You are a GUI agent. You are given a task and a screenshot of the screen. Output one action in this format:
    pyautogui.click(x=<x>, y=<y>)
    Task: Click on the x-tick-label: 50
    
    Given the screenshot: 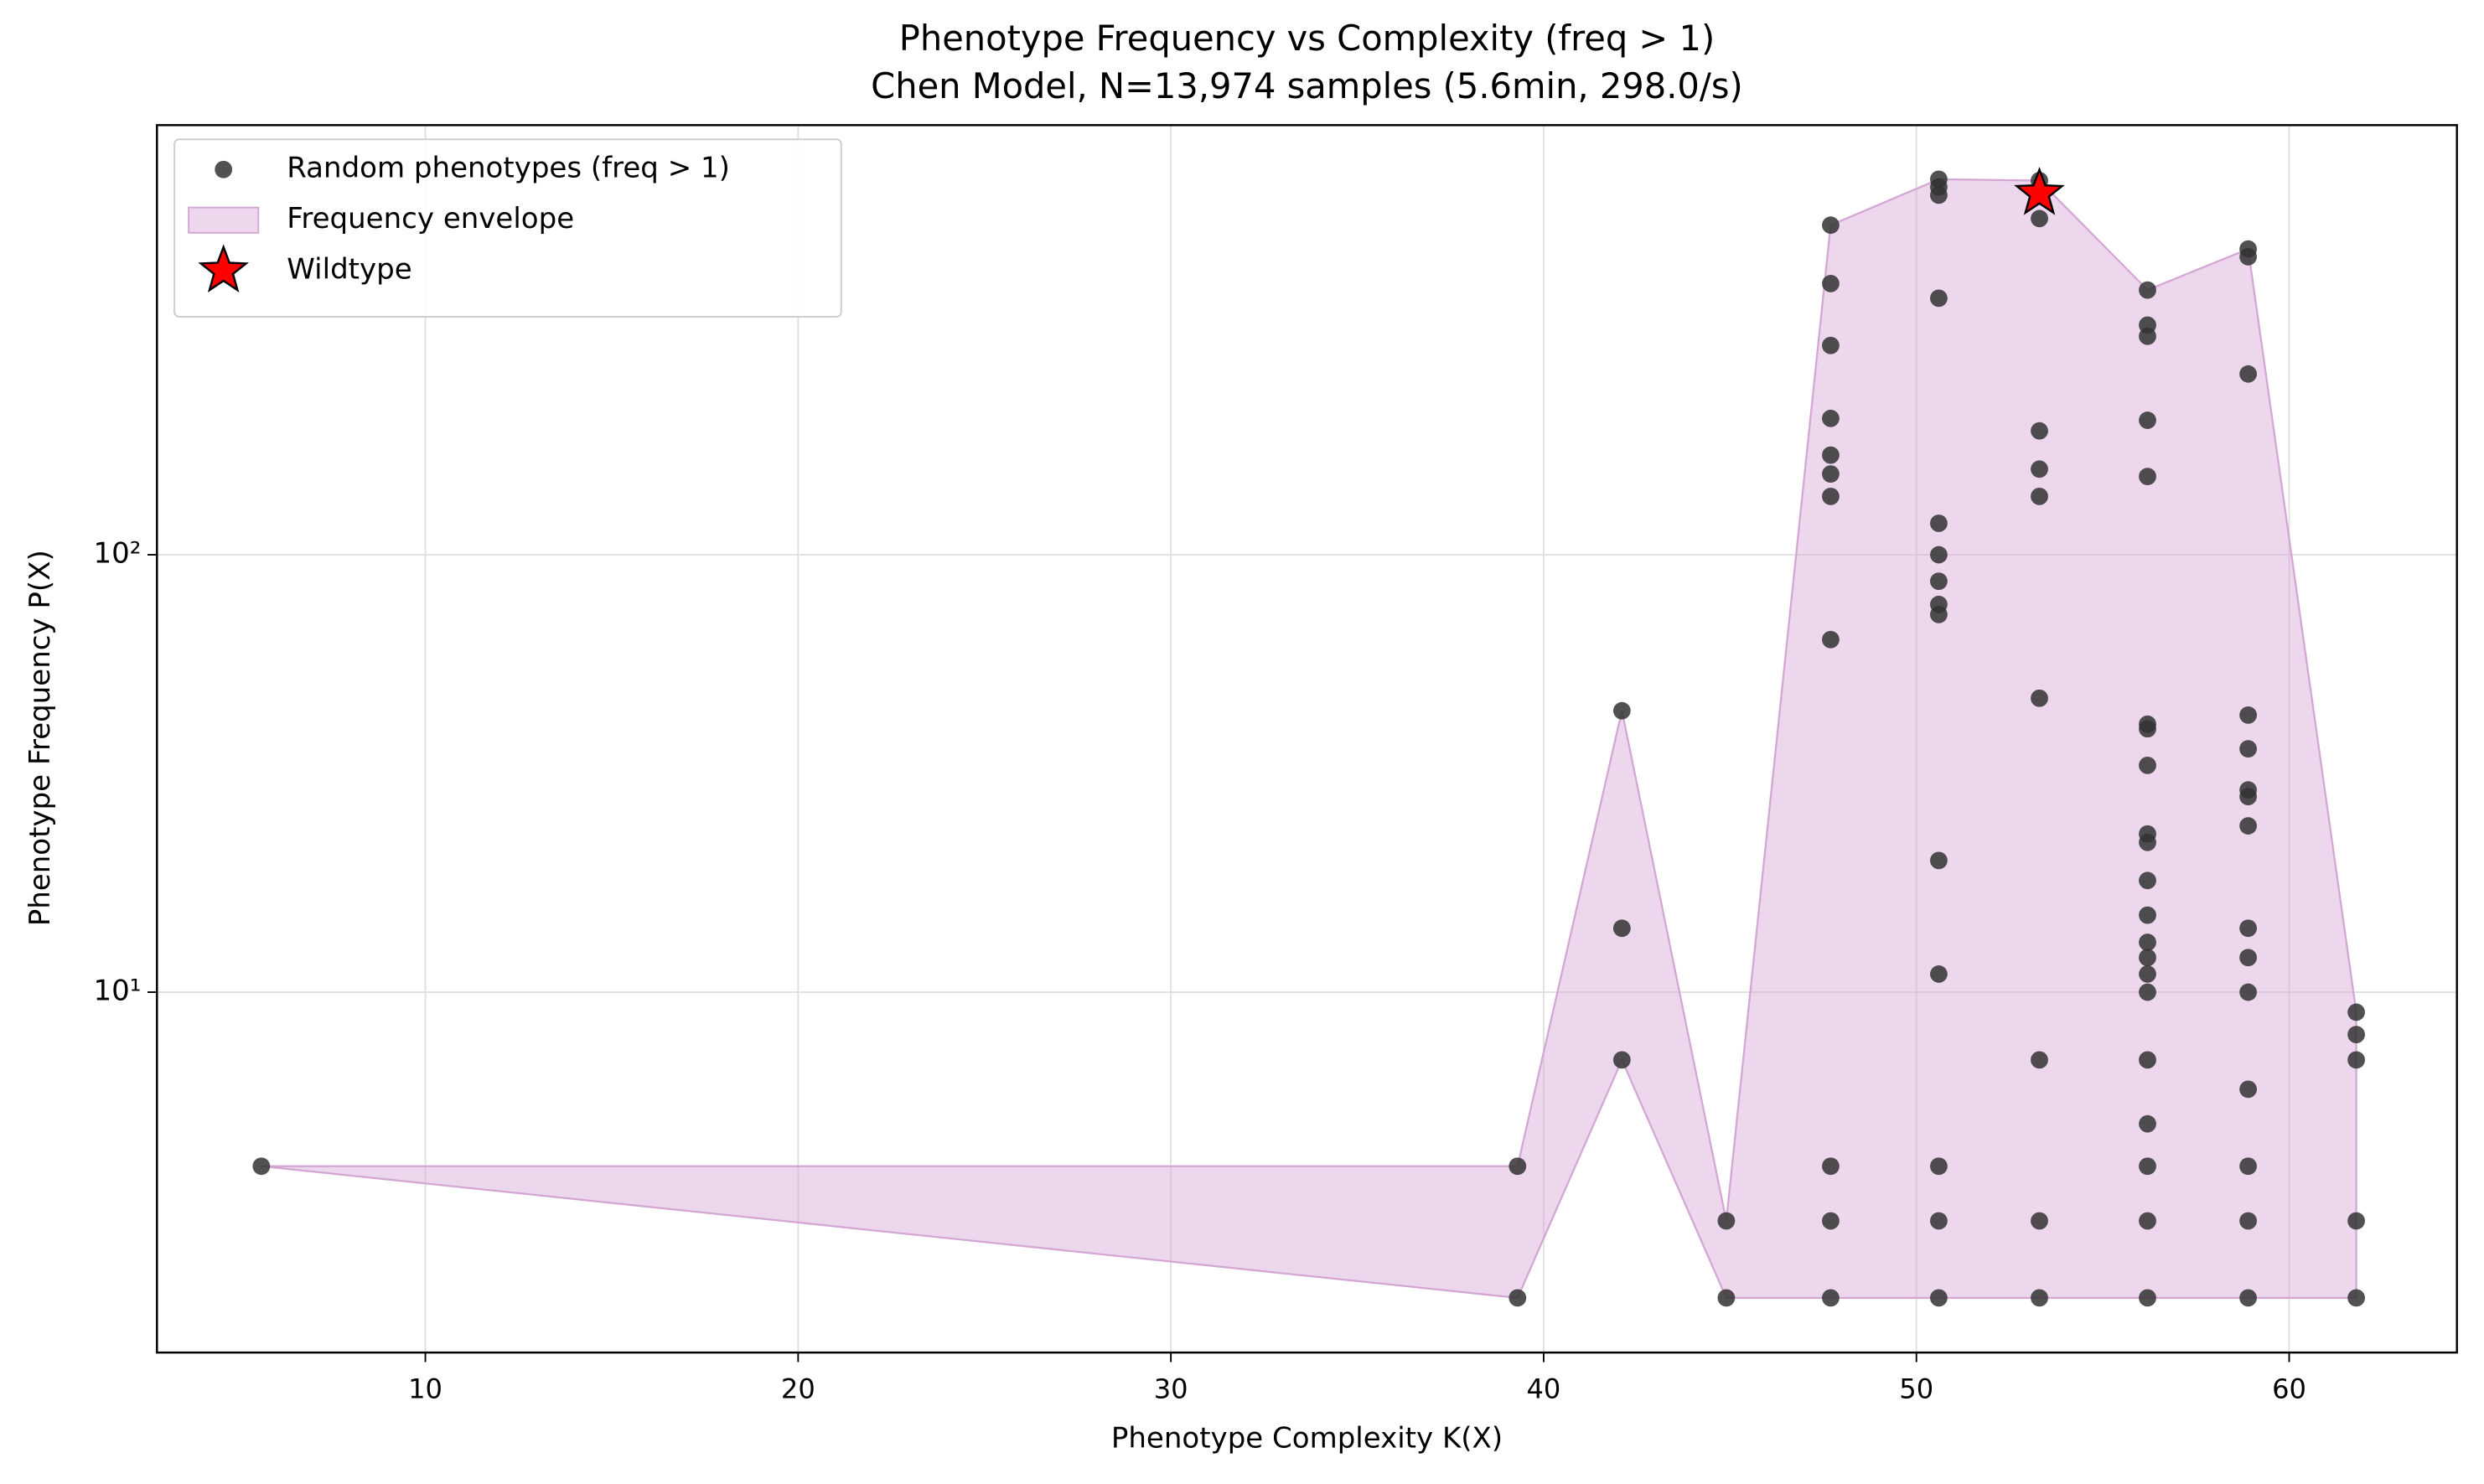 What is the action you would take?
    pyautogui.click(x=1916, y=1389)
    